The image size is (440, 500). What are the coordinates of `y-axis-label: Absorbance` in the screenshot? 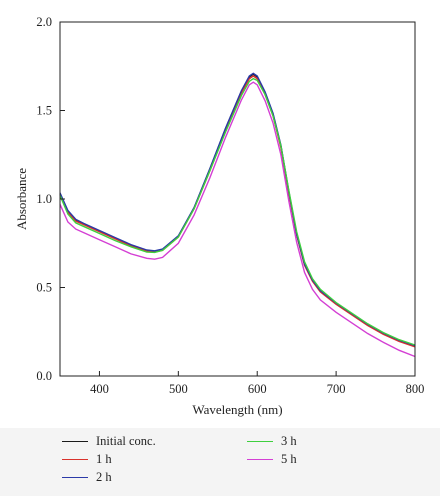 It's located at (21, 199).